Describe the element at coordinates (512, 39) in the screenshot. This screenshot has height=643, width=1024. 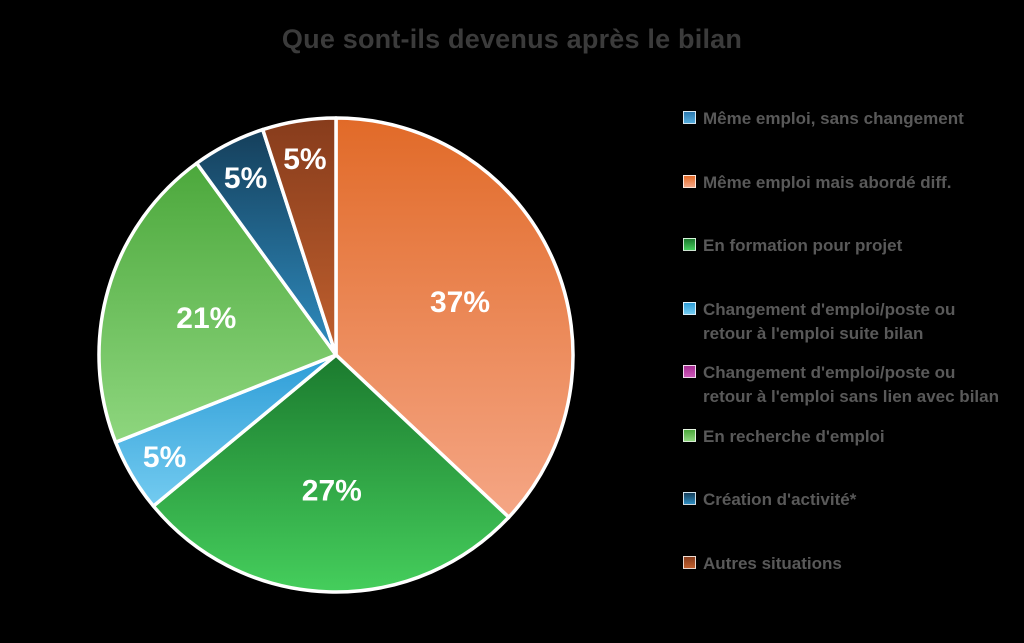
I see `chart-title: Que sont-ils devenus après le bilan` at that location.